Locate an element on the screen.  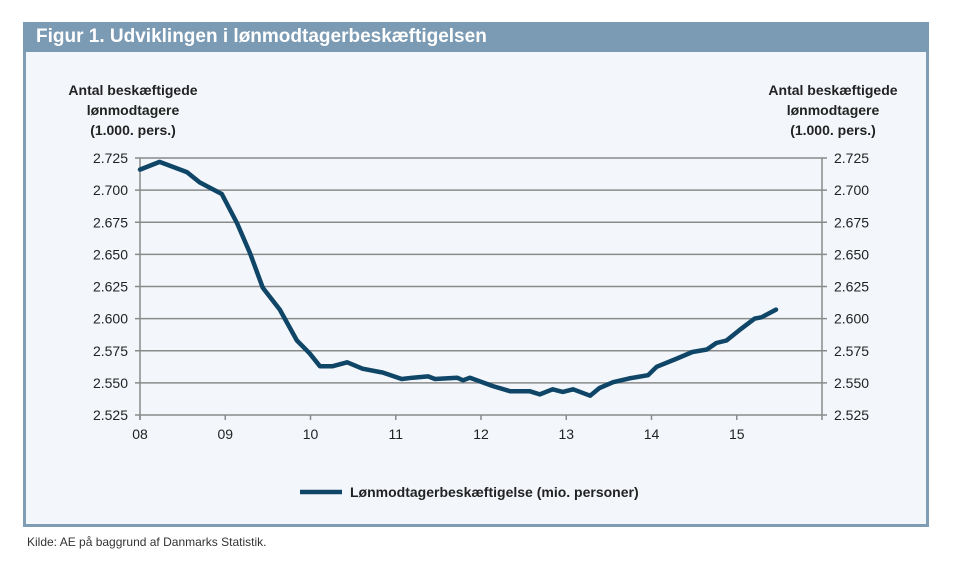
x-tick-label: 13 is located at coordinates (566, 434).